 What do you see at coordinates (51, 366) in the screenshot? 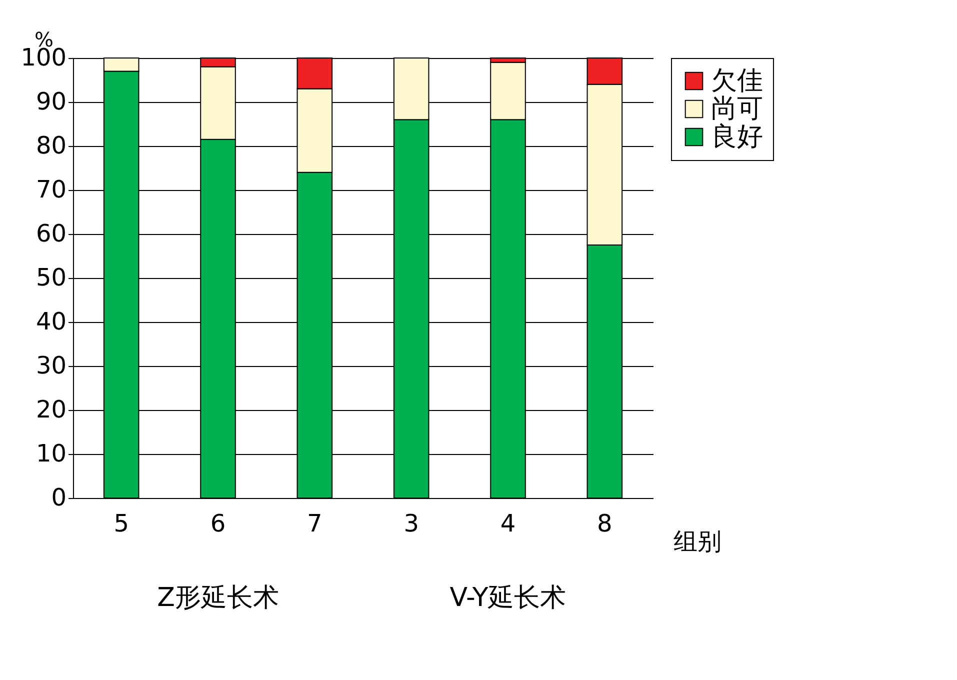
I see `y-tick-label: 30` at bounding box center [51, 366].